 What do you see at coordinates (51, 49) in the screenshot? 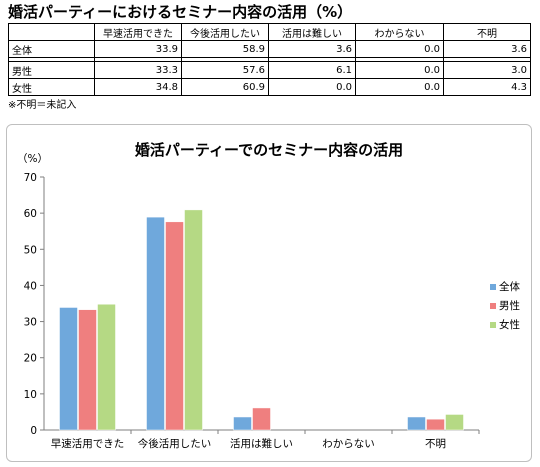
I see `row-label: 全体` at bounding box center [51, 49].